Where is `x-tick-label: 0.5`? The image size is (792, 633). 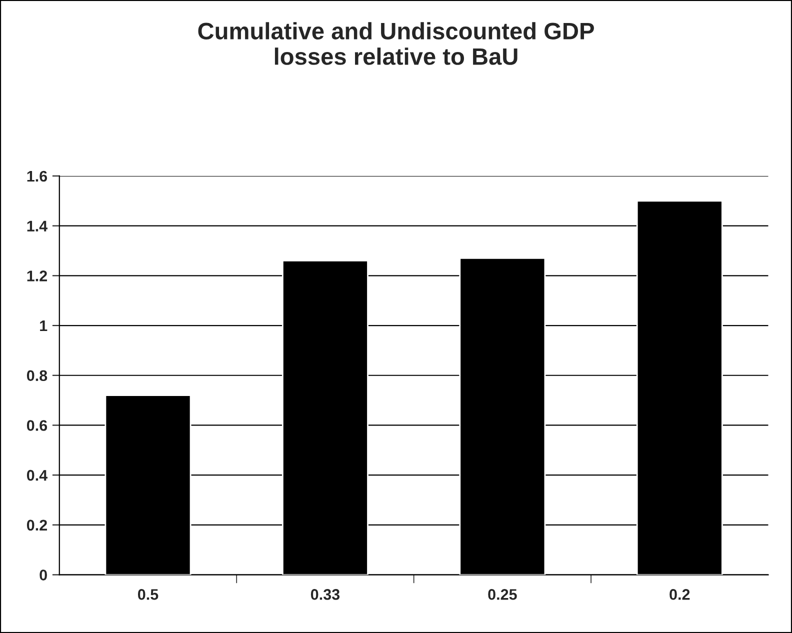 x-tick-label: 0.5 is located at coordinates (148, 594).